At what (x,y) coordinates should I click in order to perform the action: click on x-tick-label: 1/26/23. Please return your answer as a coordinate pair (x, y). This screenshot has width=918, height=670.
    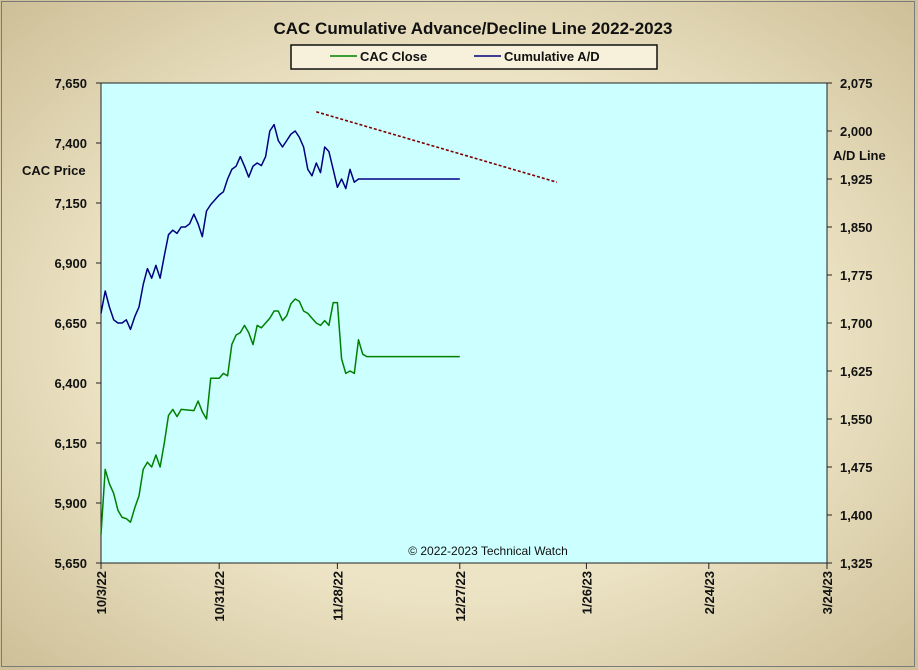
    Looking at the image, I should click on (586, 592).